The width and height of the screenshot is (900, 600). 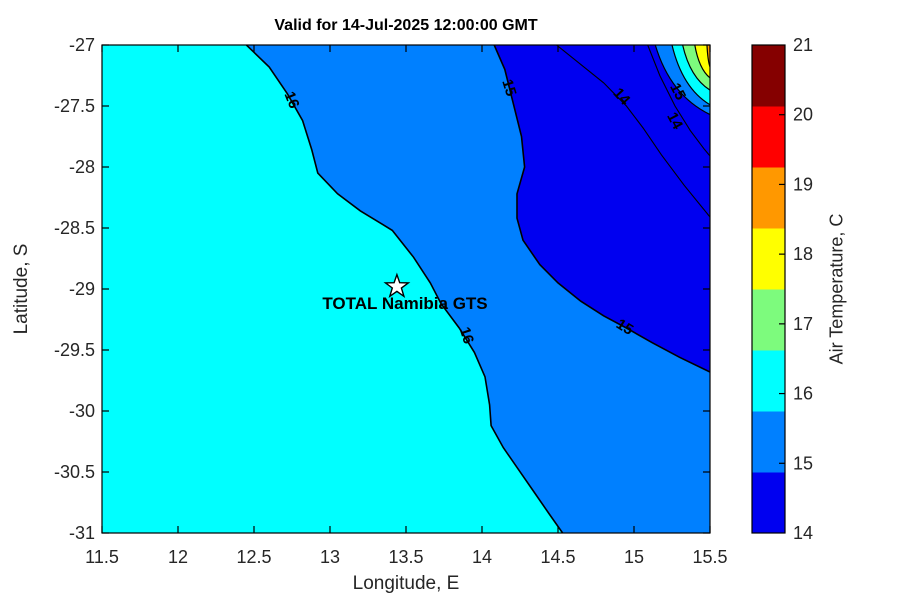 What do you see at coordinates (330, 557) in the screenshot?
I see `x-tick-label: 13` at bounding box center [330, 557].